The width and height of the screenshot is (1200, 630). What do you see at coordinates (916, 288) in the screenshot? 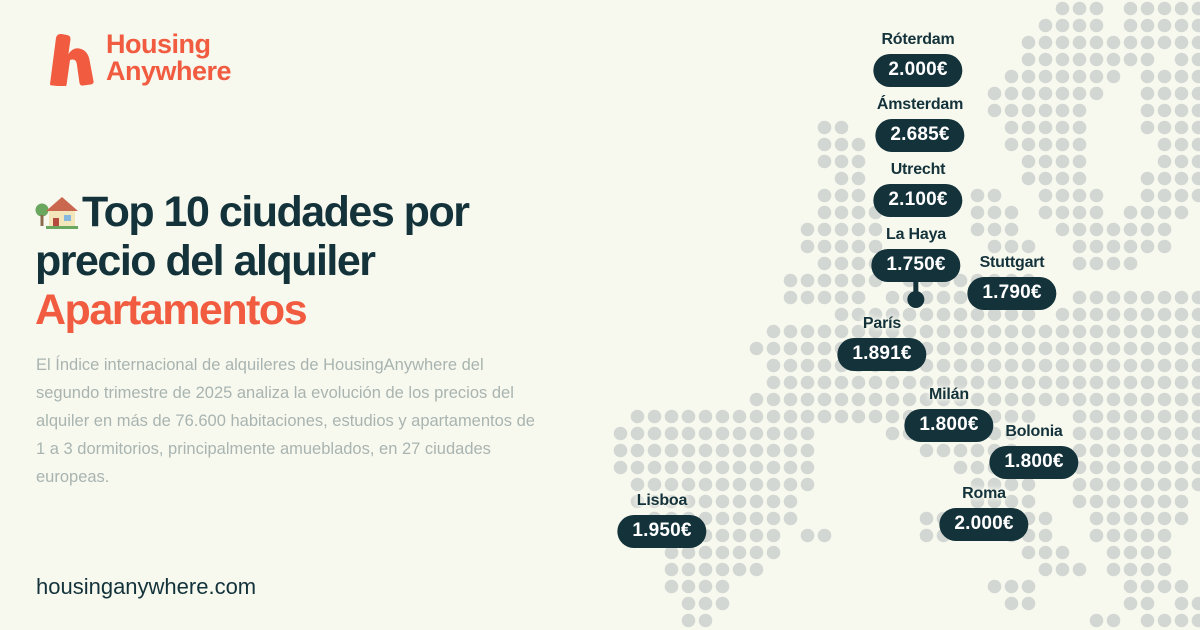
I see `pointer-stem` at bounding box center [916, 288].